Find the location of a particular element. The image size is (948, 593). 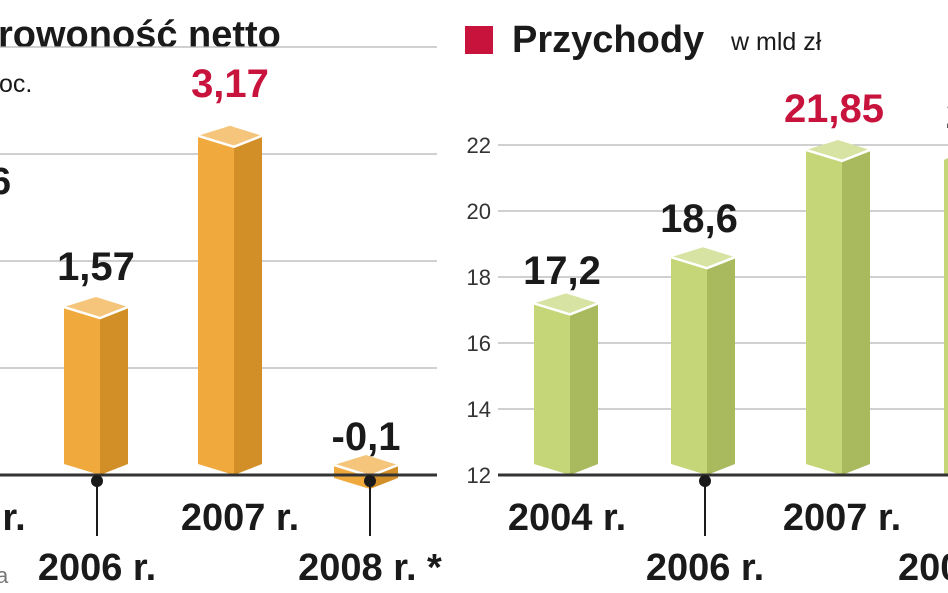

revenue-category-connector-dot is located at coordinates (705, 481).